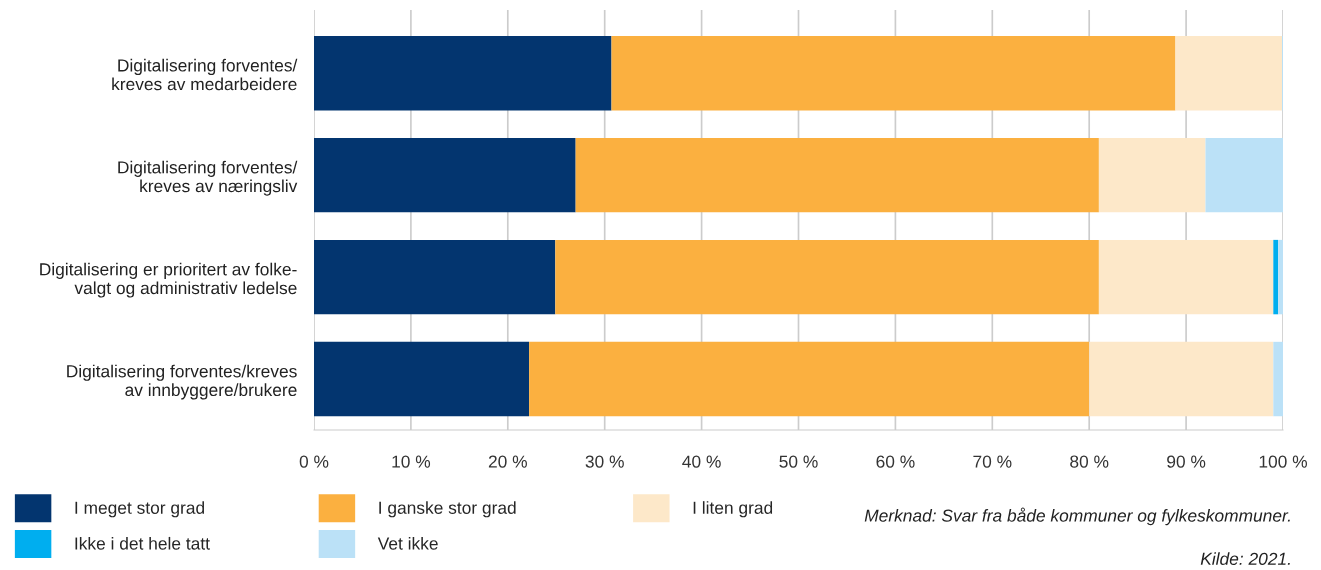  I want to click on x-tick-label: 0 %, so click(314, 461).